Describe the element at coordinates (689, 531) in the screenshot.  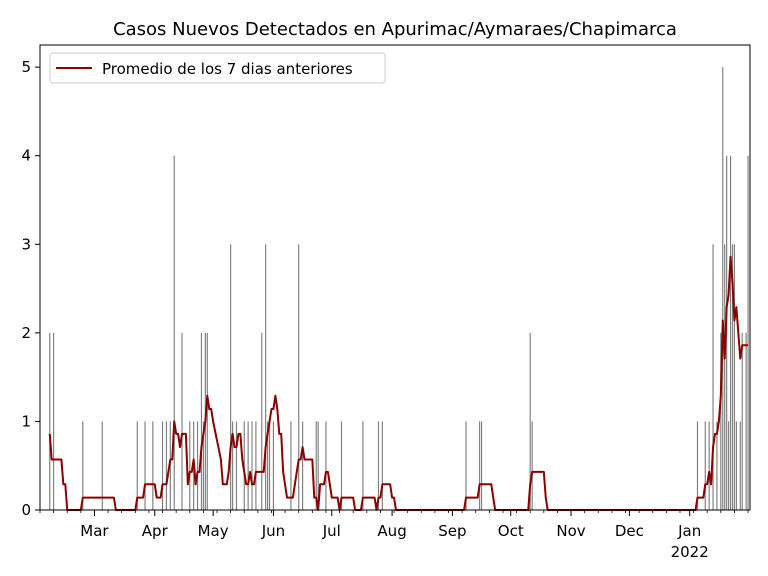
I see `x-tick-label-10: Jan` at that location.